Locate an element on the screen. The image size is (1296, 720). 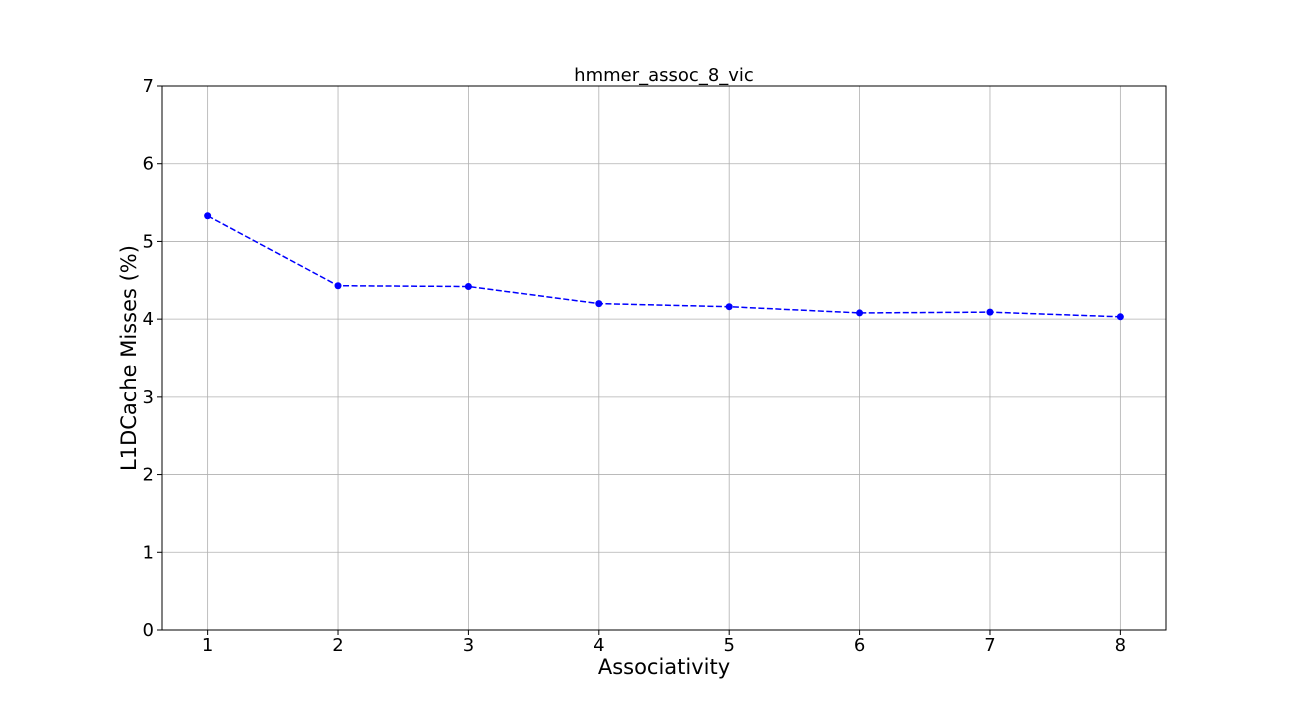
x-tick-label: 7 is located at coordinates (989, 645).